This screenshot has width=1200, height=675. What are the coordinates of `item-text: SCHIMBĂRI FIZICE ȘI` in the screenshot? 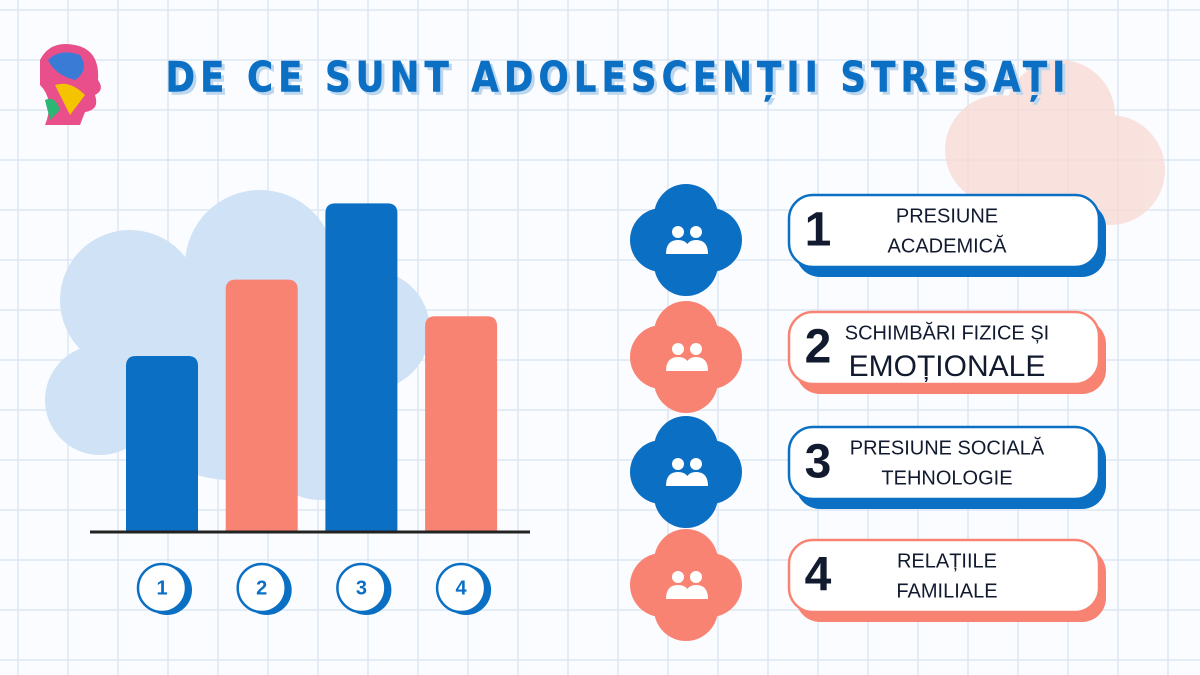 It's located at (947, 332).